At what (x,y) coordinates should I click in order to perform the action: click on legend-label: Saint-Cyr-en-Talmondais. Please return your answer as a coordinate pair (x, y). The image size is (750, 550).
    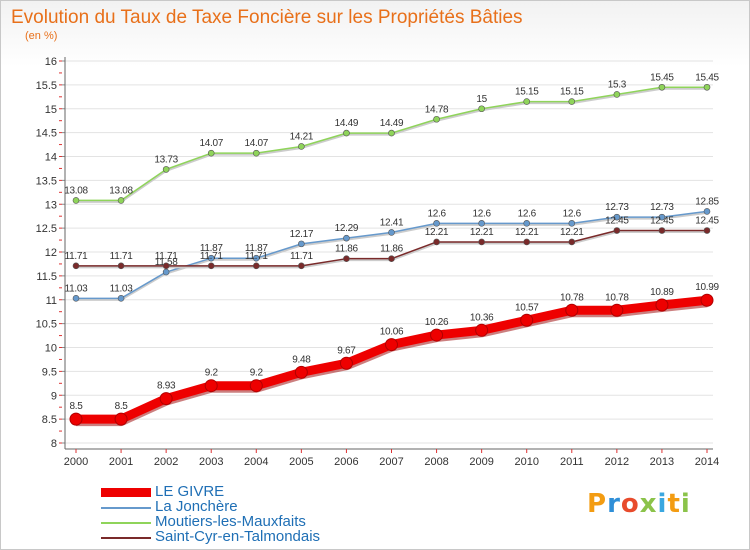
    Looking at the image, I should click on (238, 536).